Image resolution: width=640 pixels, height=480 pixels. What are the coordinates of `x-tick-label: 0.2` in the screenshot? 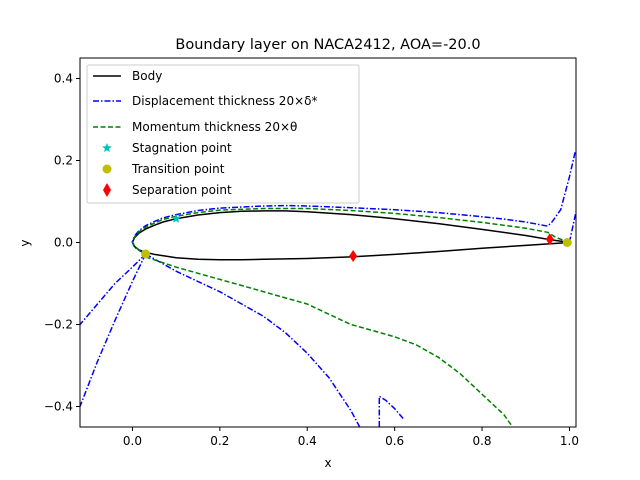 It's located at (219, 441).